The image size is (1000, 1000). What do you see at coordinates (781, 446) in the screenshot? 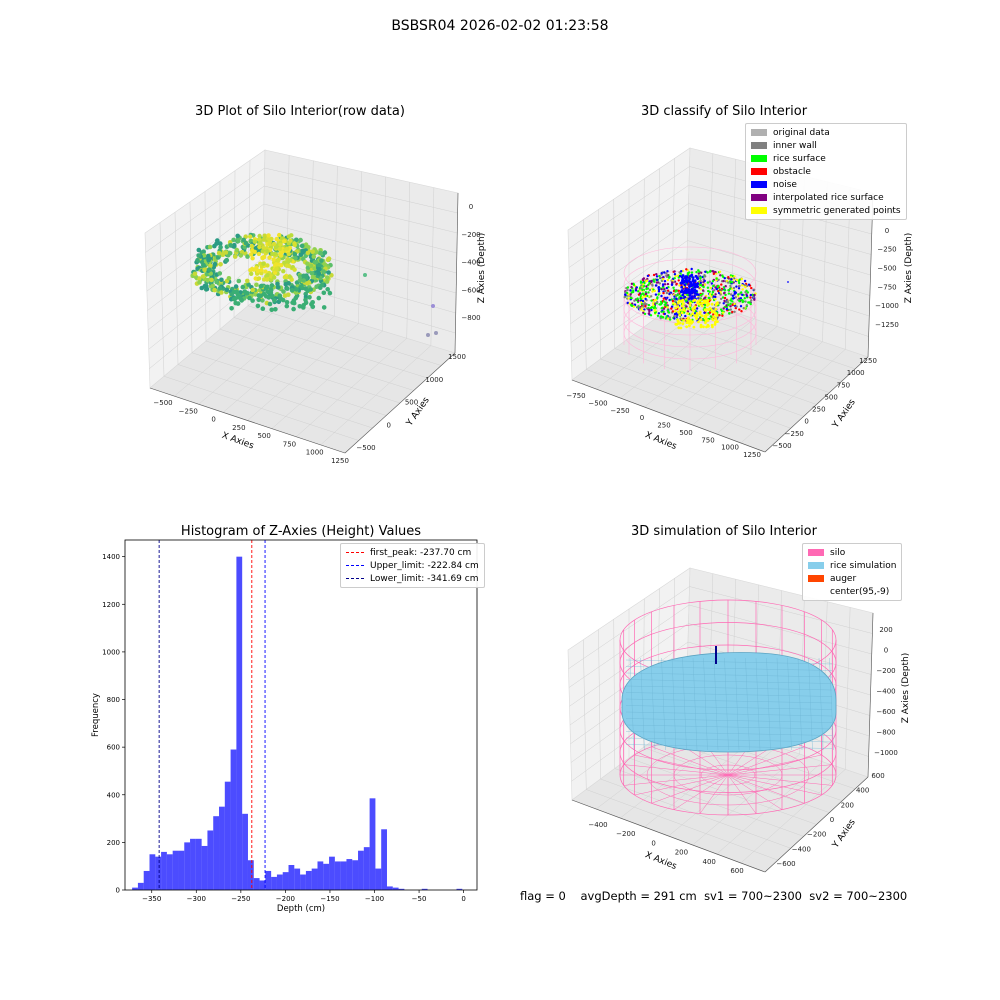
I see `y-tick-label: −500` at bounding box center [781, 446].